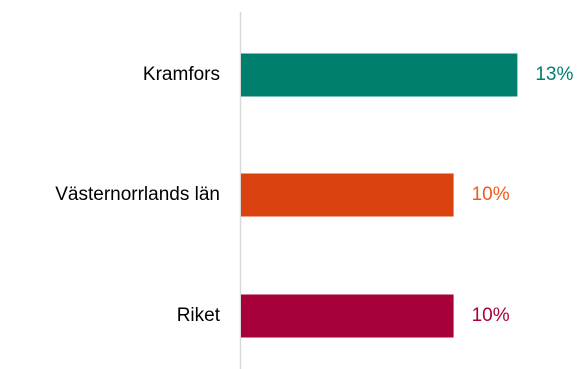  What do you see at coordinates (491, 315) in the screenshot?
I see `value-label-2: 10%` at bounding box center [491, 315].